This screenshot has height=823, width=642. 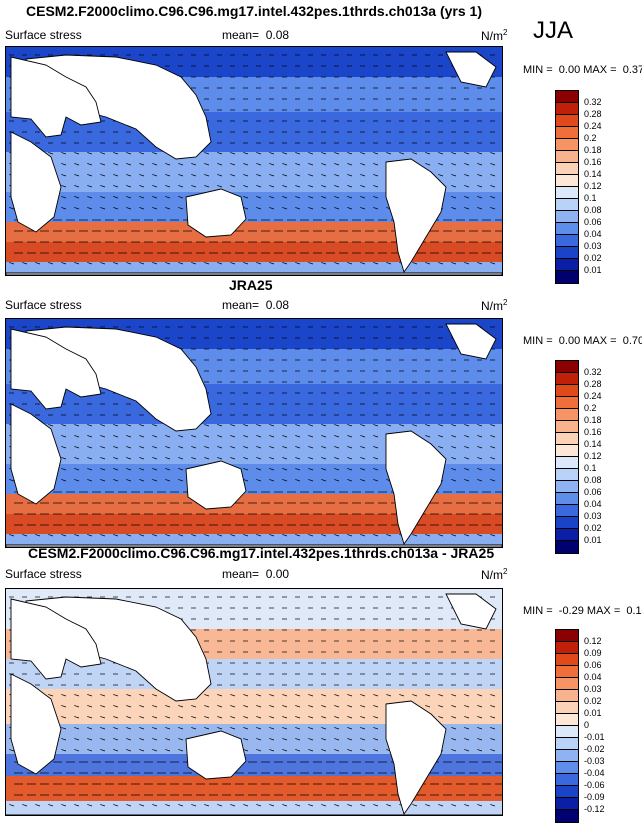 What do you see at coordinates (43, 35) in the screenshot?
I see `panel1-variable: Surface stress` at bounding box center [43, 35].